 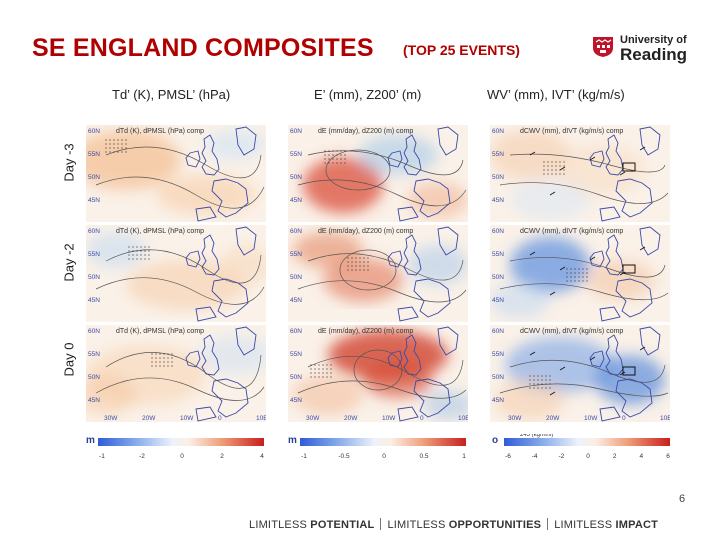 I want to click on vector-scale-label: 245 (kg/m/s), so click(x=536, y=436).